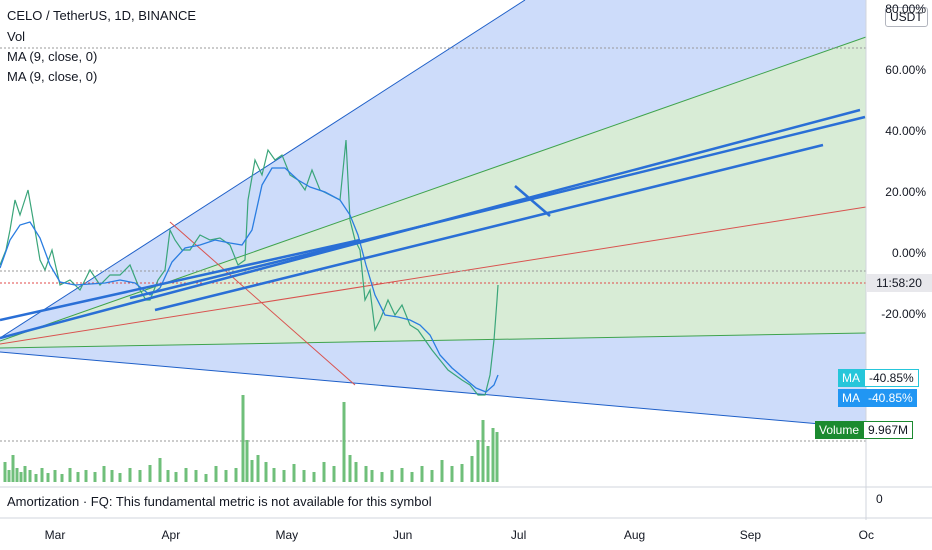  I want to click on time-label: Jun, so click(403, 535).